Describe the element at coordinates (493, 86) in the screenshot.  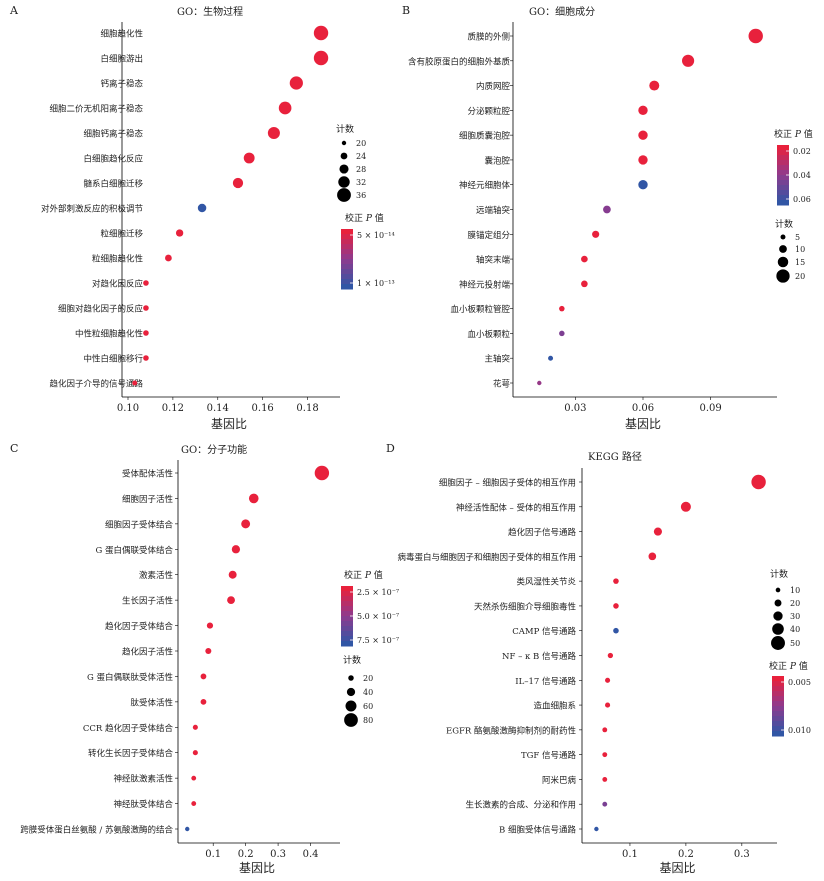
I see `category-label: 内质网腔` at that location.